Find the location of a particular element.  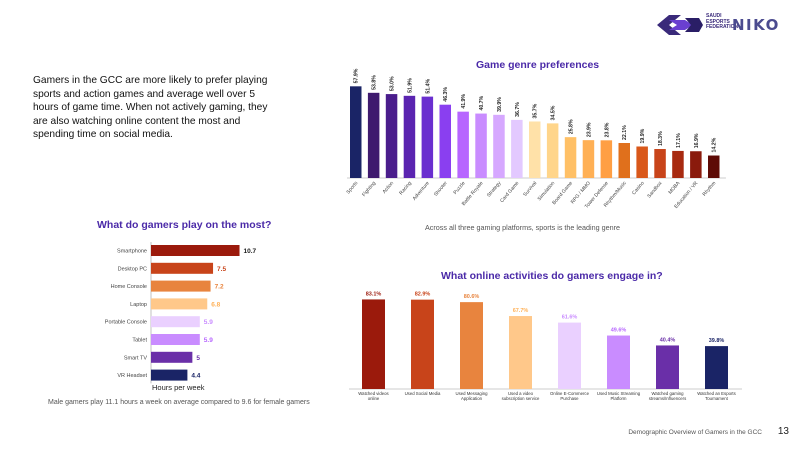

genre-value-label: 53.0% is located at coordinates (393, 83).